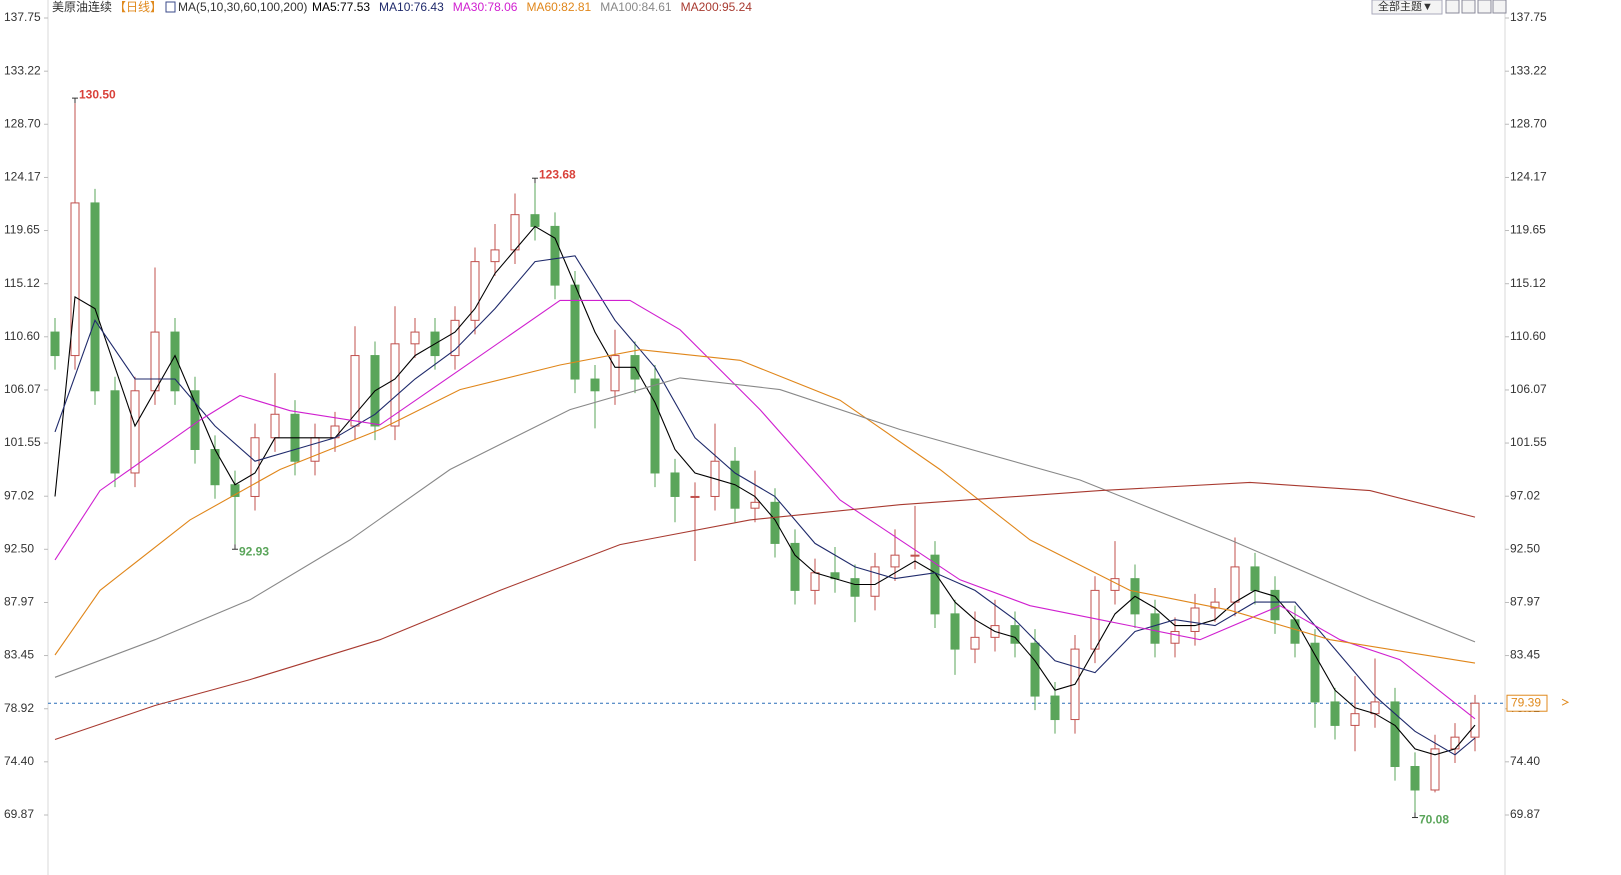 The width and height of the screenshot is (1621, 875). What do you see at coordinates (19, 814) in the screenshot?
I see `y-tick-label: 69.87` at bounding box center [19, 814].